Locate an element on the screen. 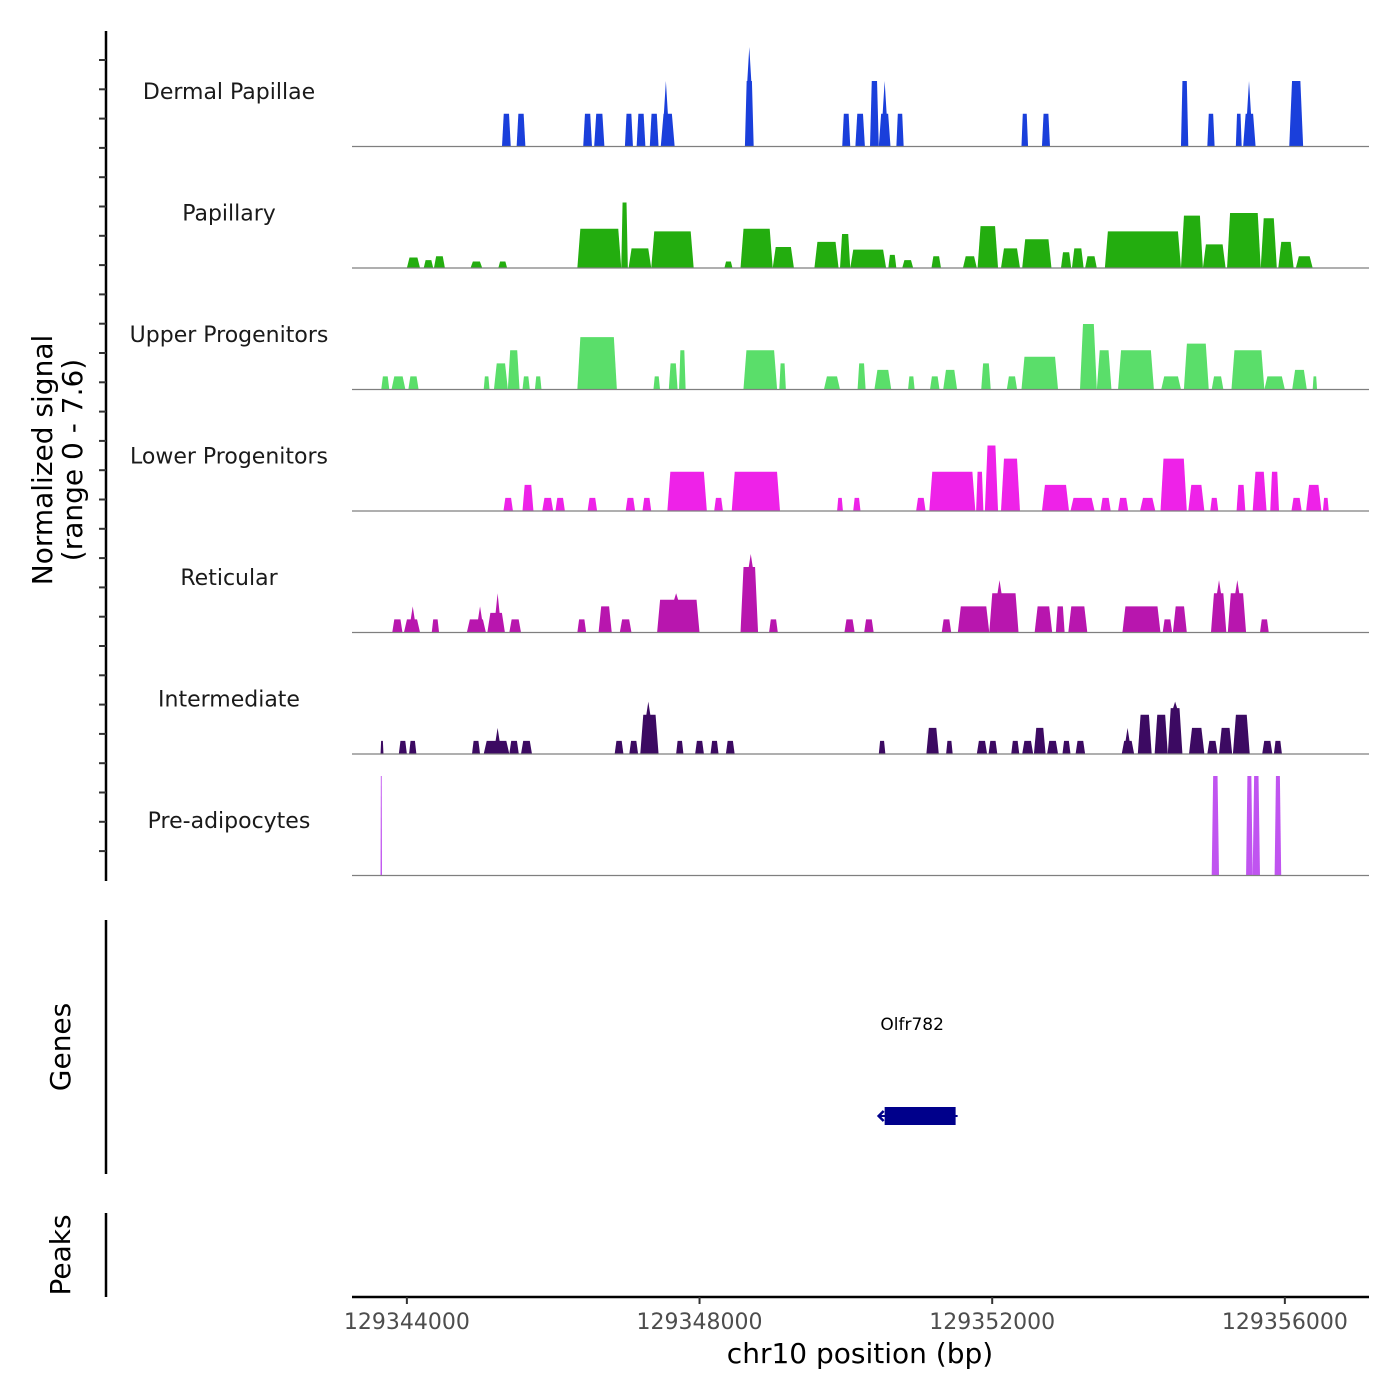 This screenshot has width=1400, height=1400. track-label: Lower Progenitors is located at coordinates (229, 457).